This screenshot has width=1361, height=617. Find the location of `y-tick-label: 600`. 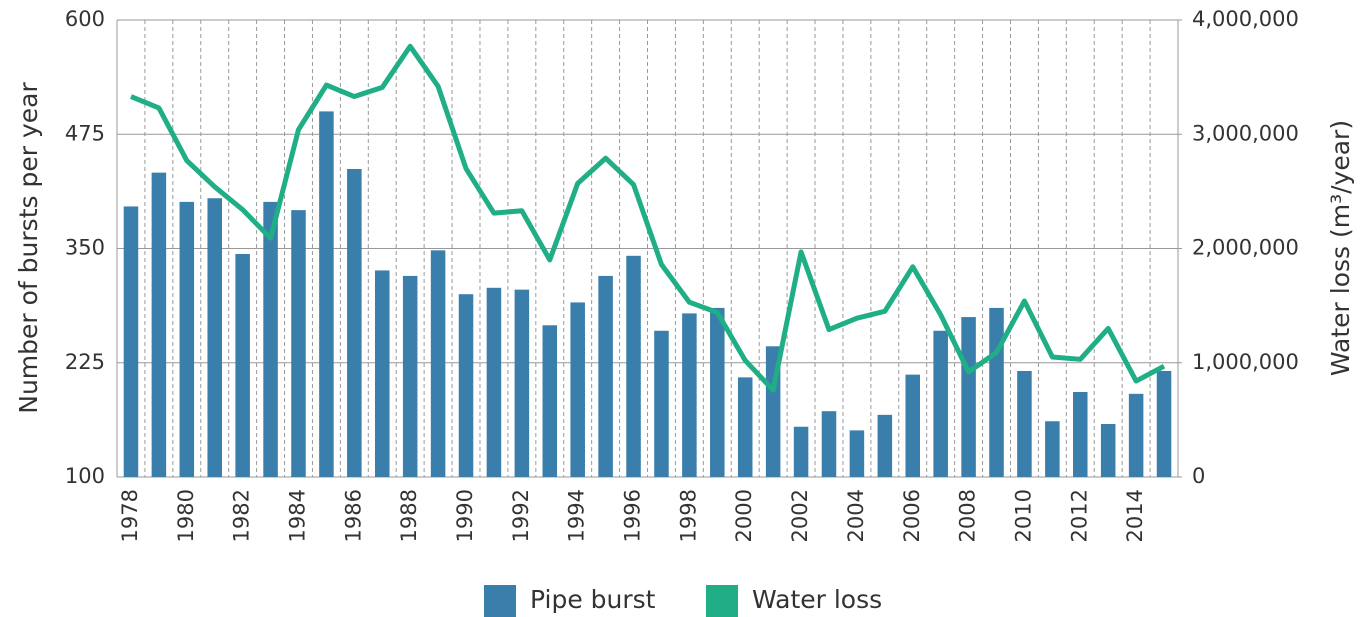

y-tick-label: 600 is located at coordinates (85, 19).